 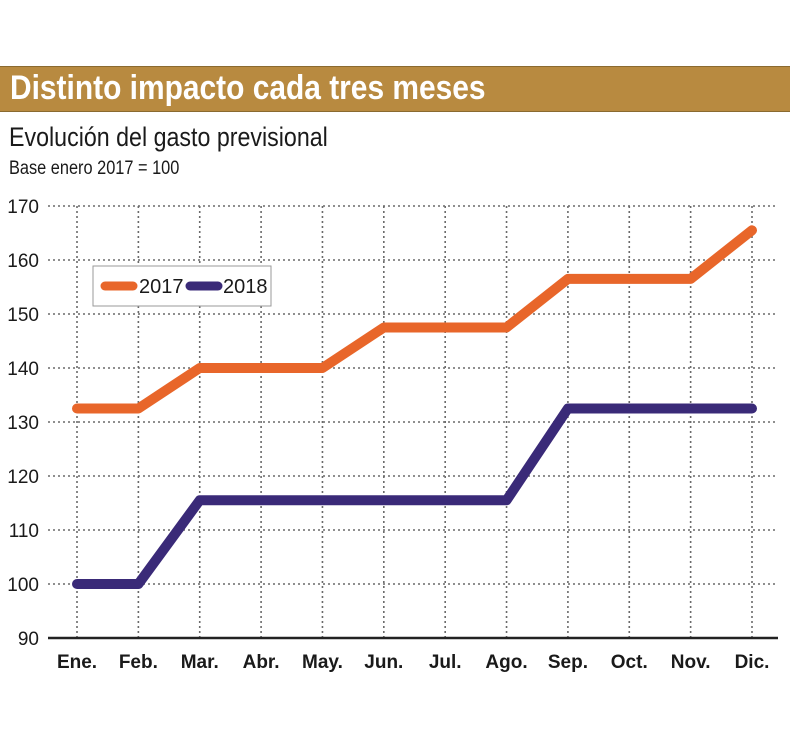 What do you see at coordinates (23, 315) in the screenshot?
I see `y-tick-label-150: 150` at bounding box center [23, 315].